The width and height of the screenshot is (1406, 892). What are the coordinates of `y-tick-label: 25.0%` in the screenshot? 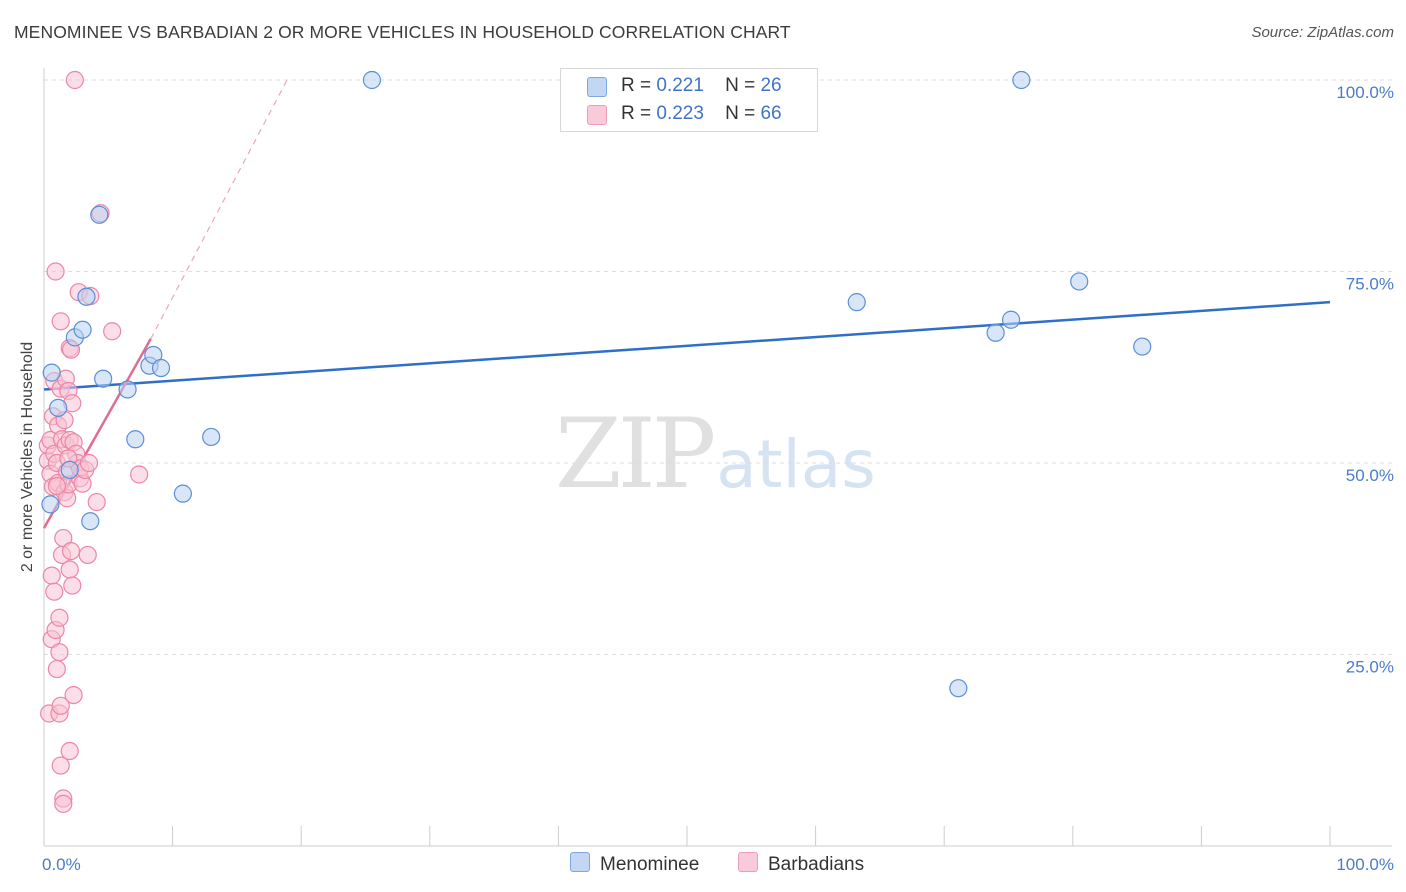 It's located at (1370, 667).